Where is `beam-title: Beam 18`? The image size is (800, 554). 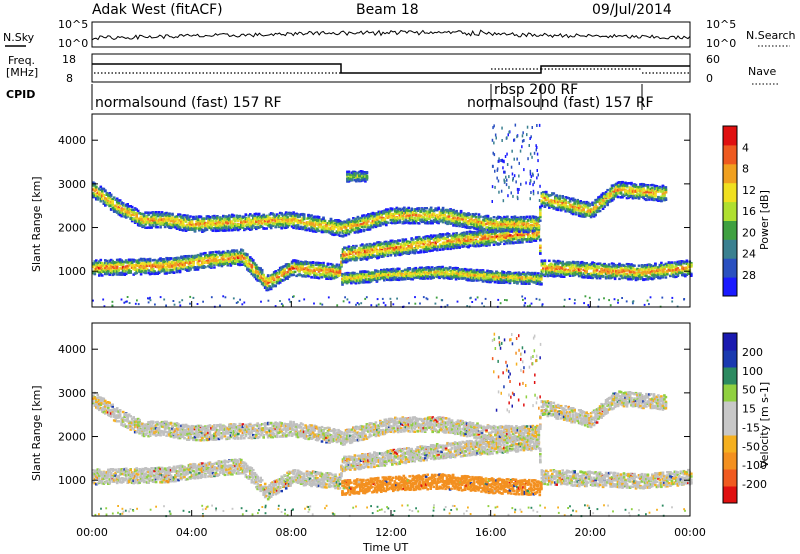
beam-title: Beam 18 is located at coordinates (387, 10).